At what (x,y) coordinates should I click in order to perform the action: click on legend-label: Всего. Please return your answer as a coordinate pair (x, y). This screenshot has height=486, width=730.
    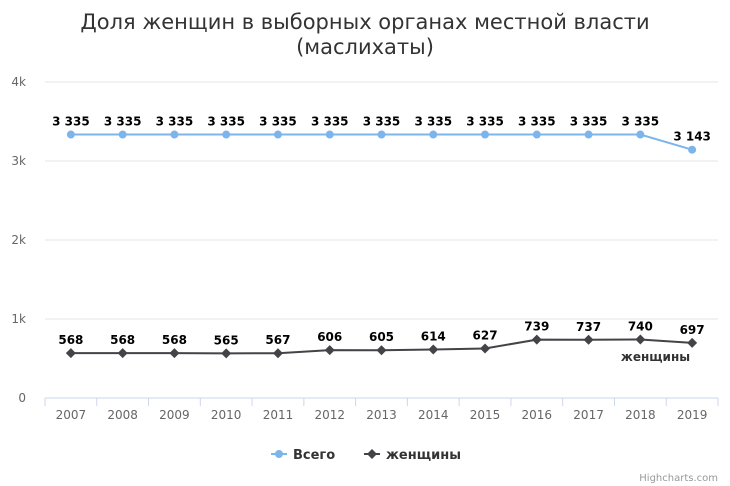
    Looking at the image, I should click on (314, 455).